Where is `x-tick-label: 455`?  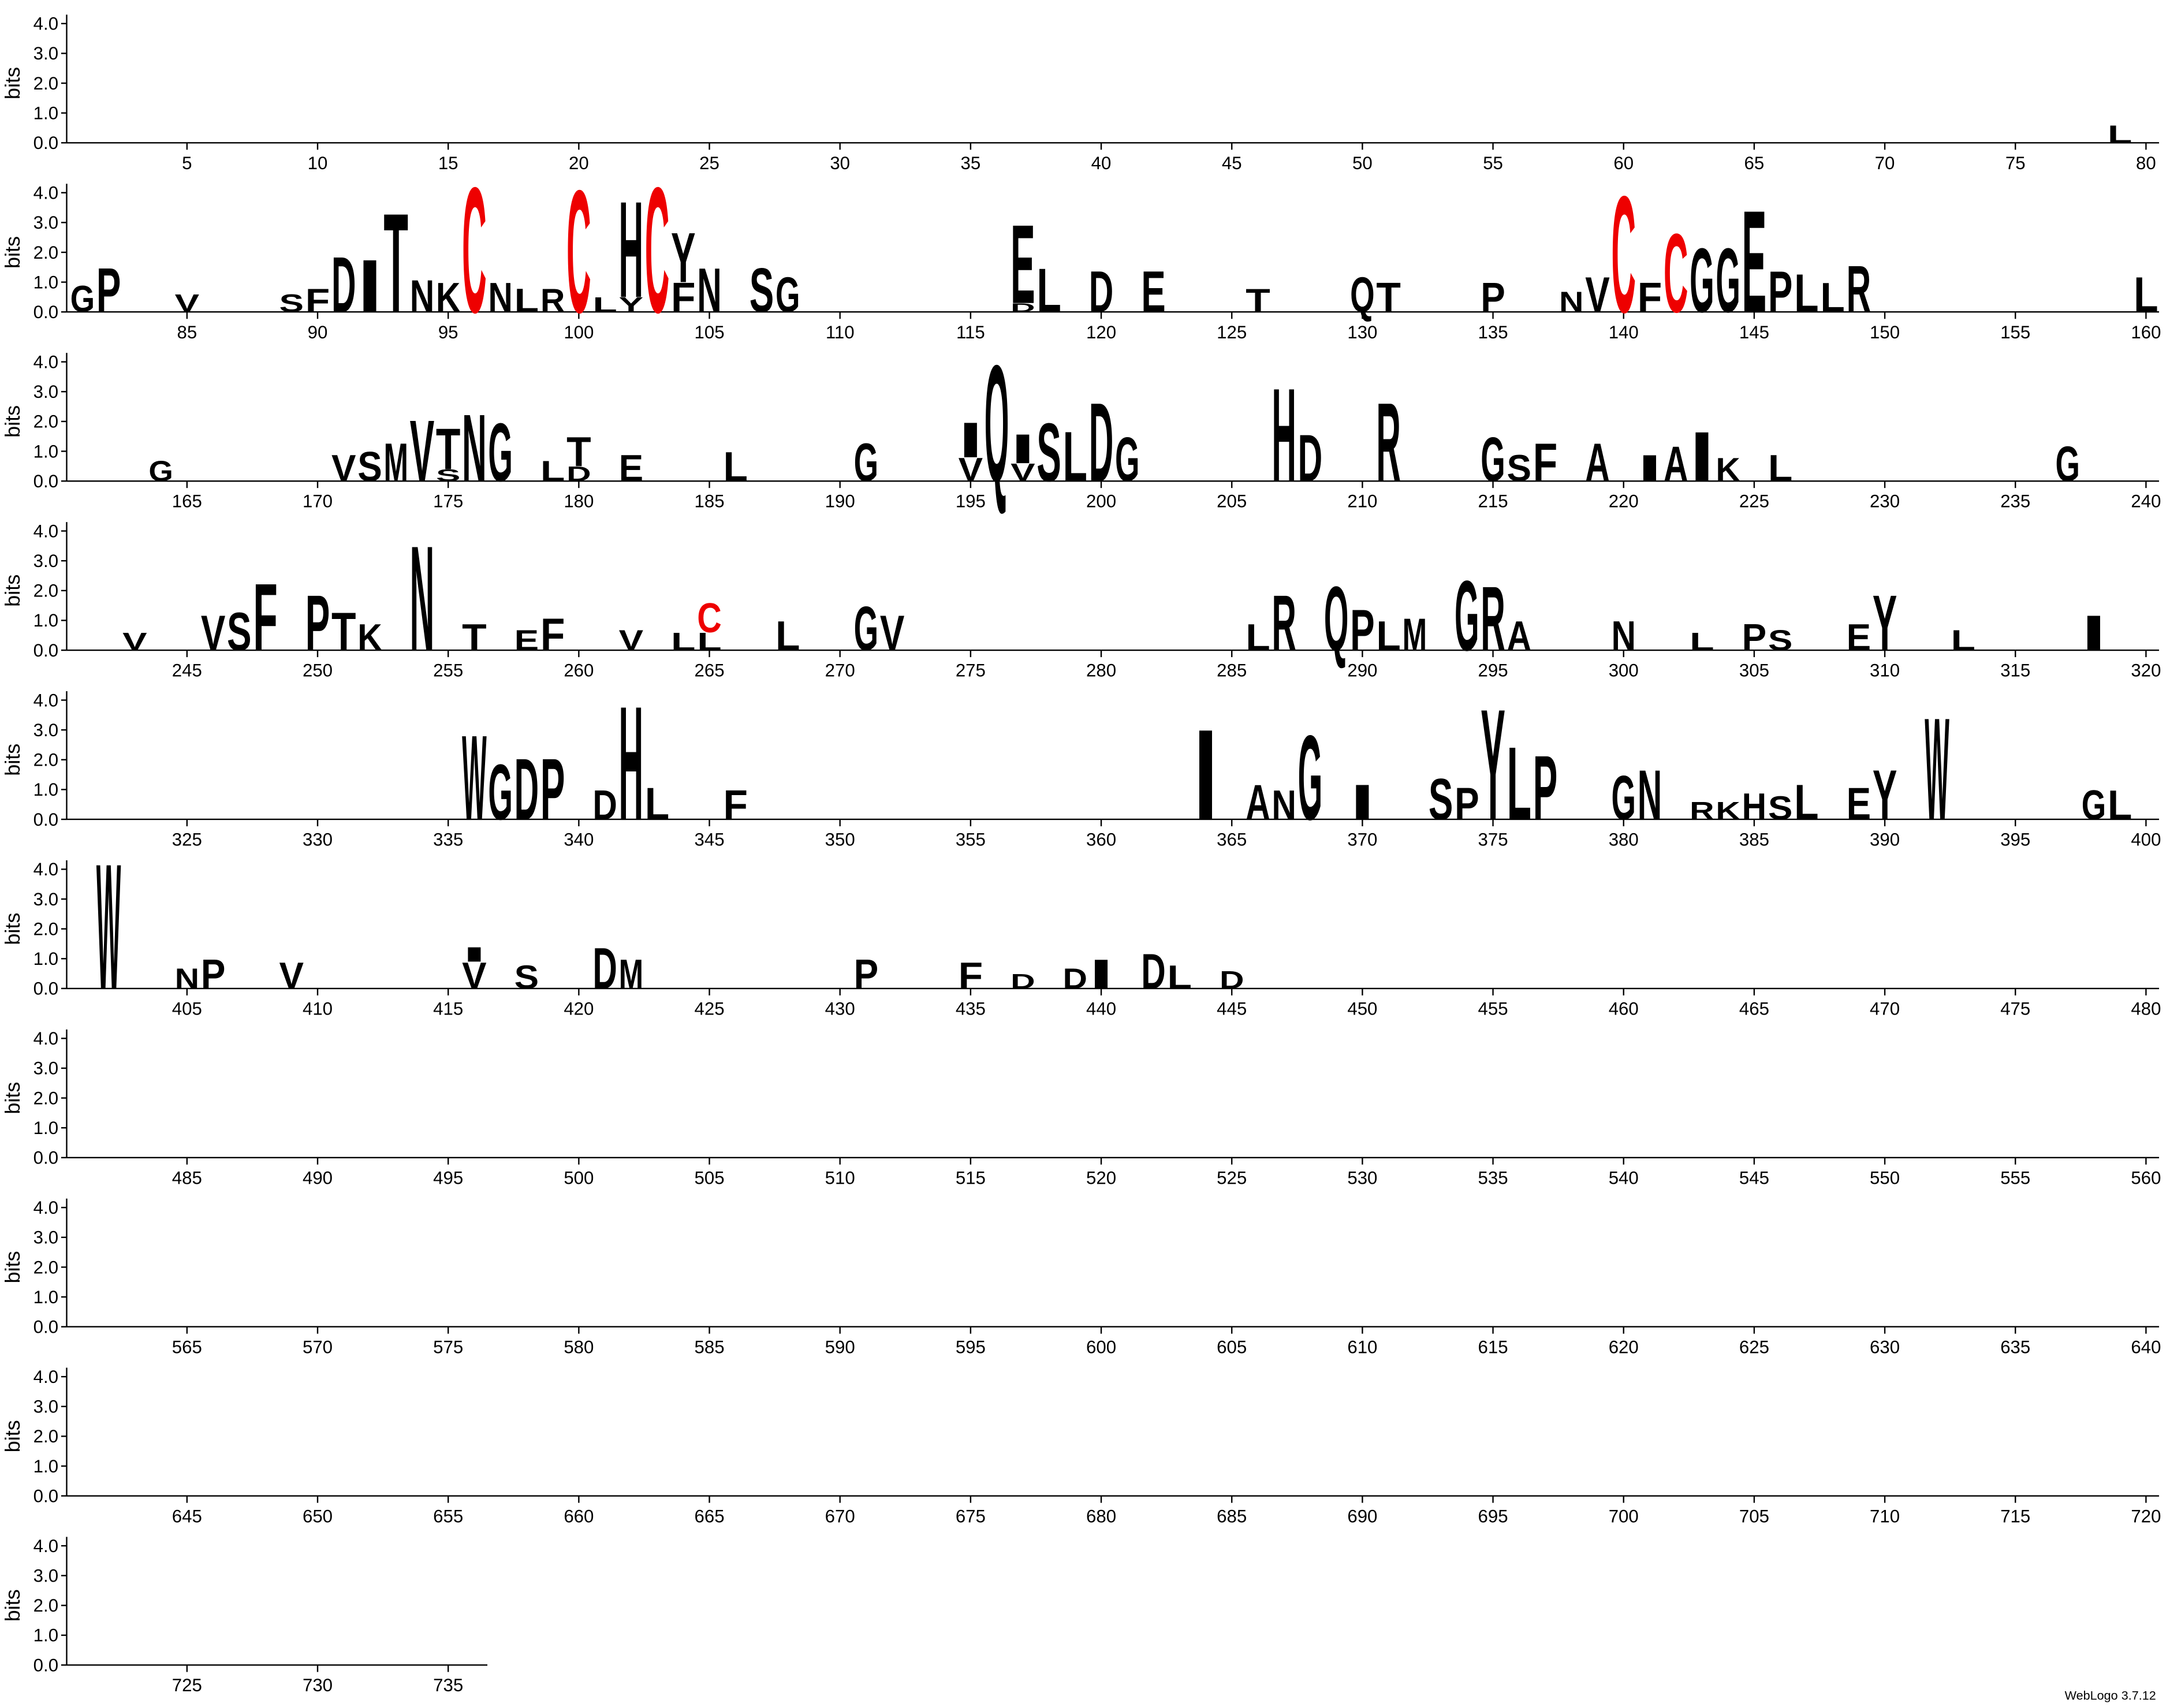
x-tick-label: 455 is located at coordinates (1493, 1009).